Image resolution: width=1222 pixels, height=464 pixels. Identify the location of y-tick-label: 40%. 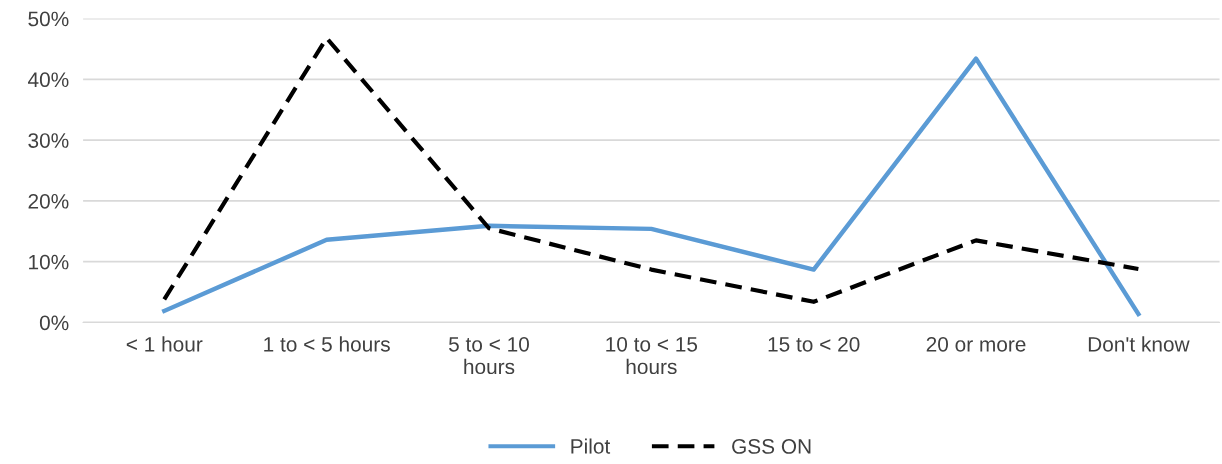
(48, 80).